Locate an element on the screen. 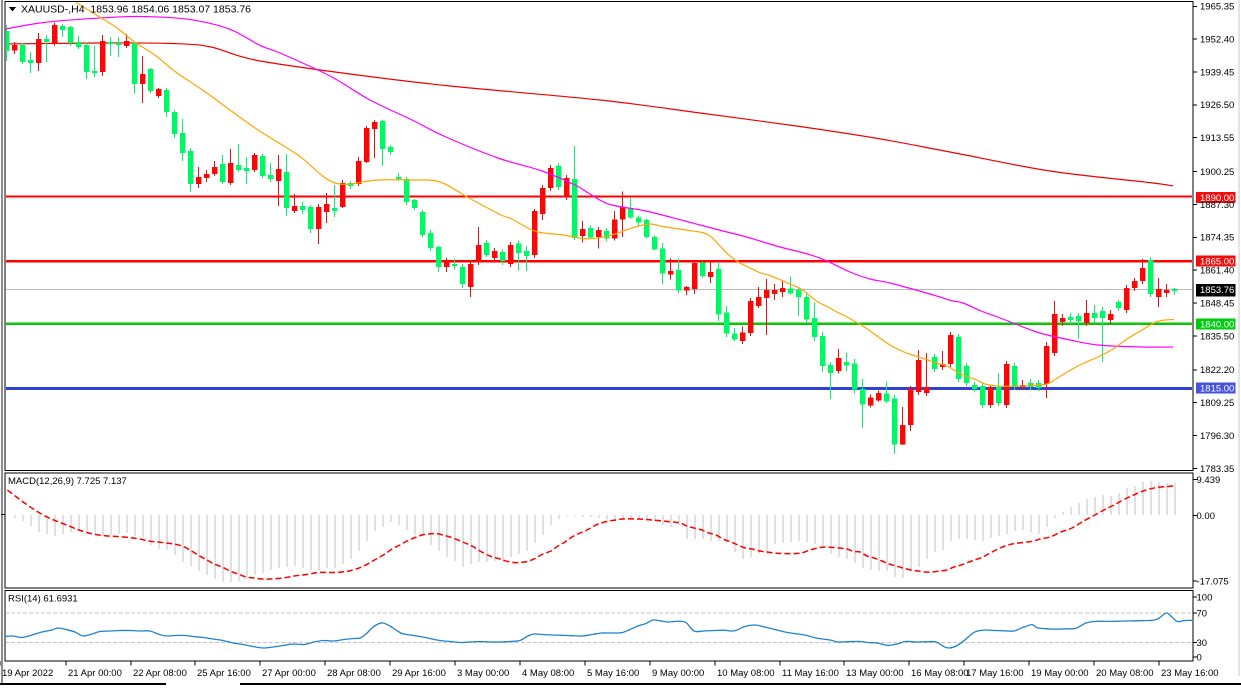 Image resolution: width=1241 pixels, height=688 pixels. svg-text: 5 May 16:00 is located at coordinates (613, 673).